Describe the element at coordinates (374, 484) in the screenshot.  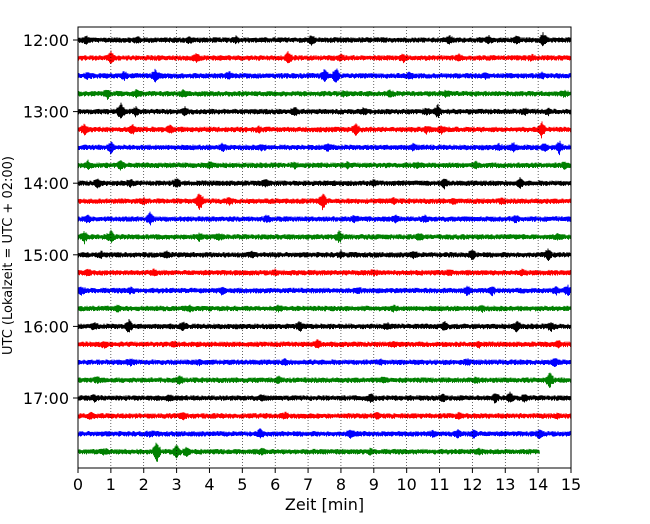
I see `x-tick-label: 9` at that location.